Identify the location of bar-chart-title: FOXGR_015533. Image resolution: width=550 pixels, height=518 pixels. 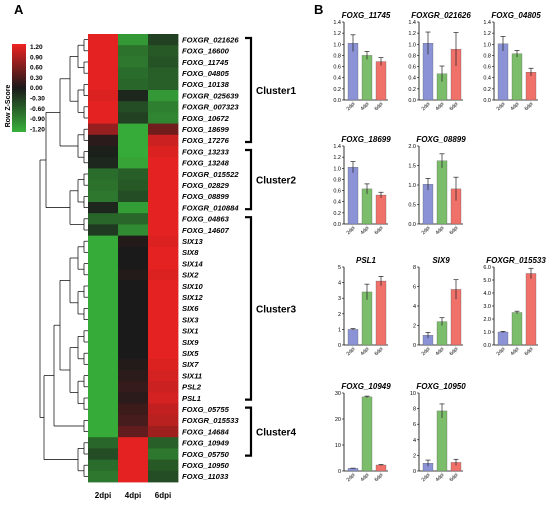
(516, 260).